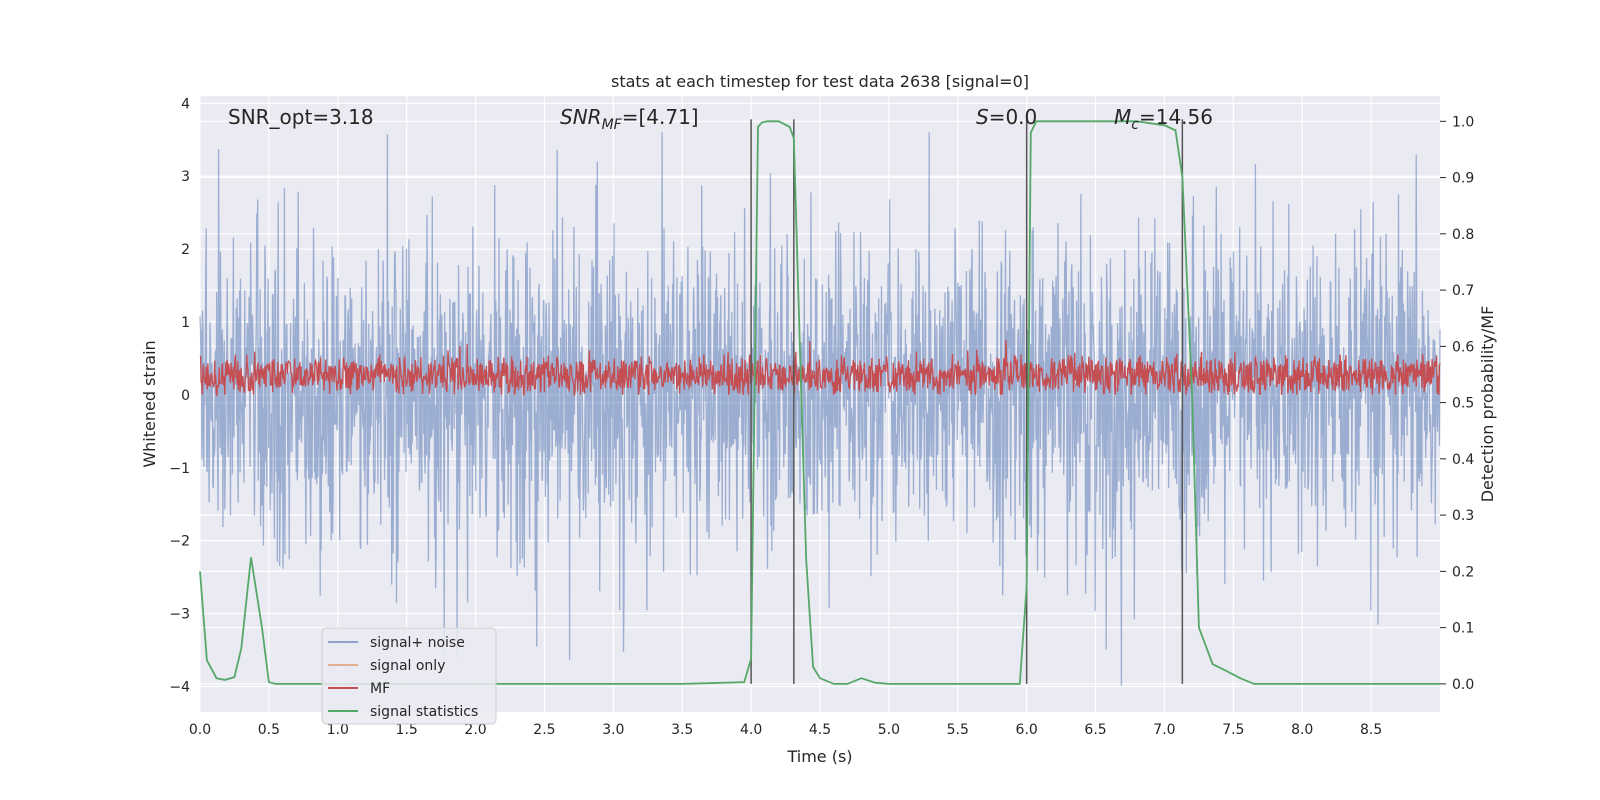  I want to click on y-right-tick-label: 0.9, so click(1463, 179).